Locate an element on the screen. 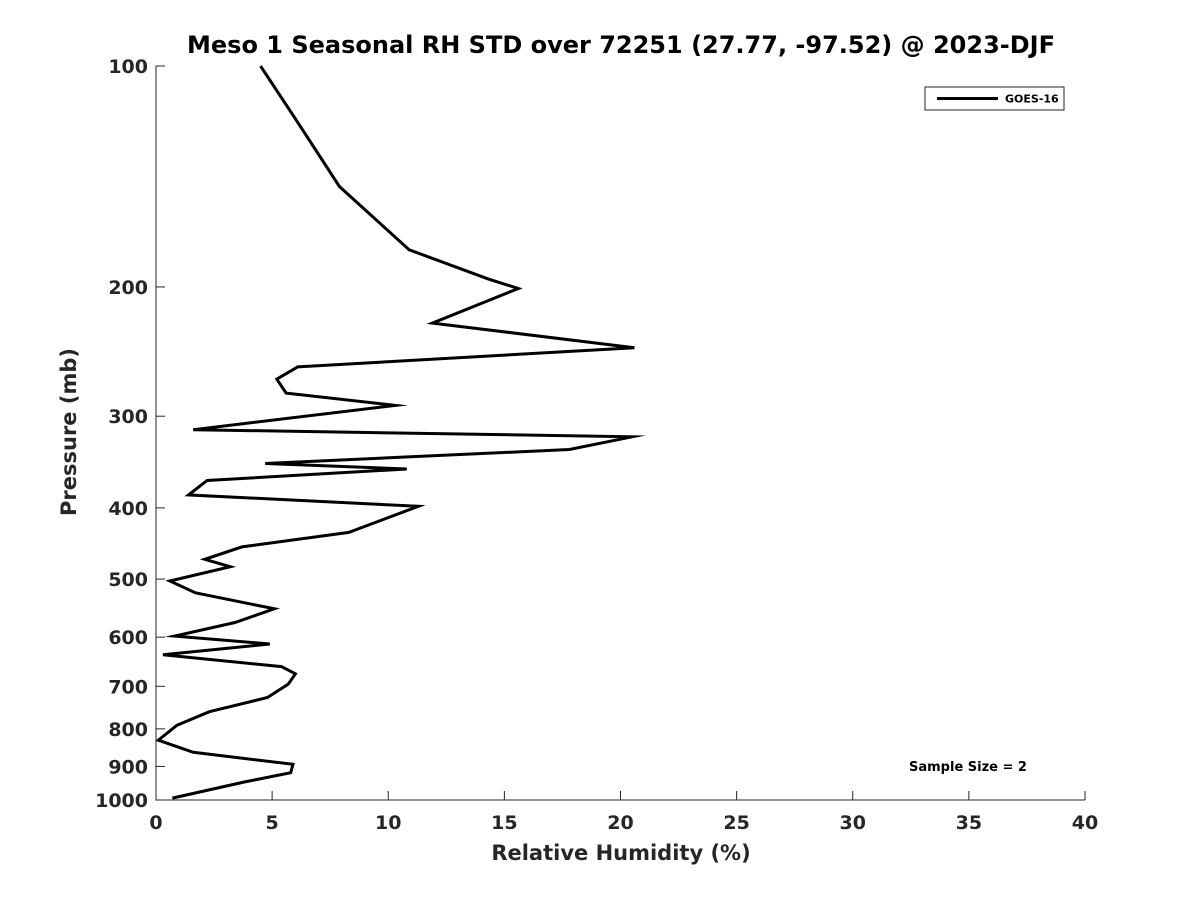  y-tick-label: 600 is located at coordinates (128, 638).